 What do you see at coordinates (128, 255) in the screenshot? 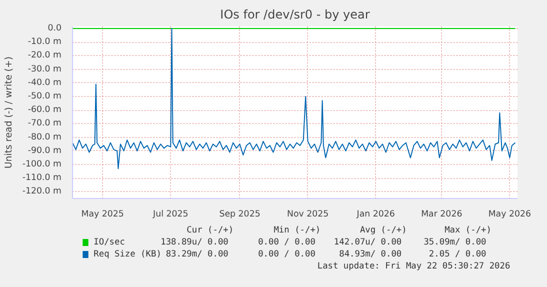
I see `legend-label: Req Size (KB)` at bounding box center [128, 255].